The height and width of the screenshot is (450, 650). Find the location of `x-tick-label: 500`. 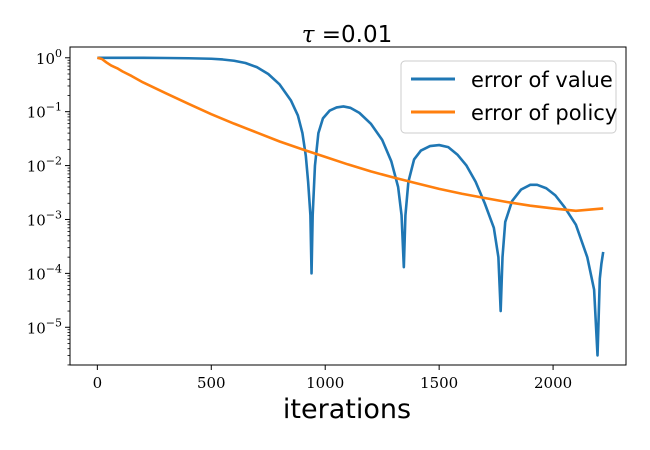

x-tick-label: 500 is located at coordinates (211, 383).